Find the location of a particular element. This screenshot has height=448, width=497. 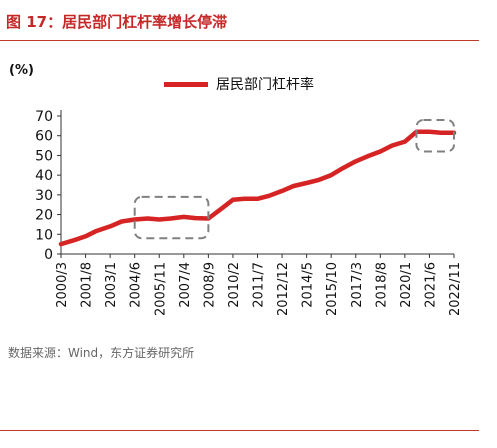

y-tick-label: 50 is located at coordinates (44, 156).